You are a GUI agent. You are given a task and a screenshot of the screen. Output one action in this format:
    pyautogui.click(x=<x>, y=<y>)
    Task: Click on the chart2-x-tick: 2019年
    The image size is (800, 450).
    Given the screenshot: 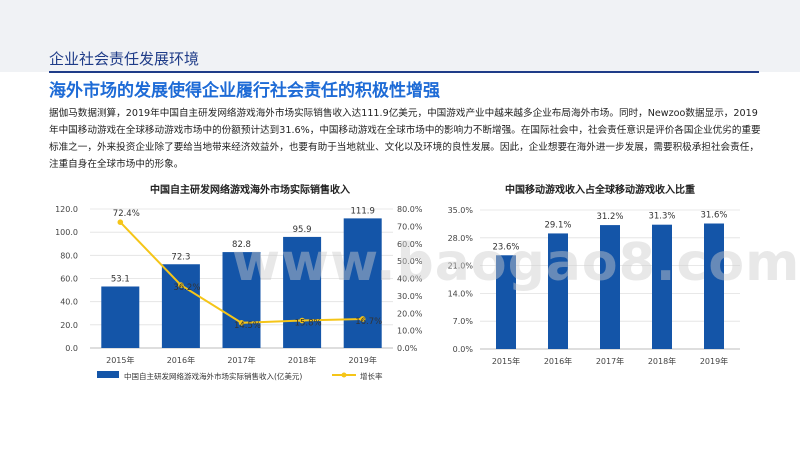 What is the action you would take?
    pyautogui.click(x=714, y=361)
    